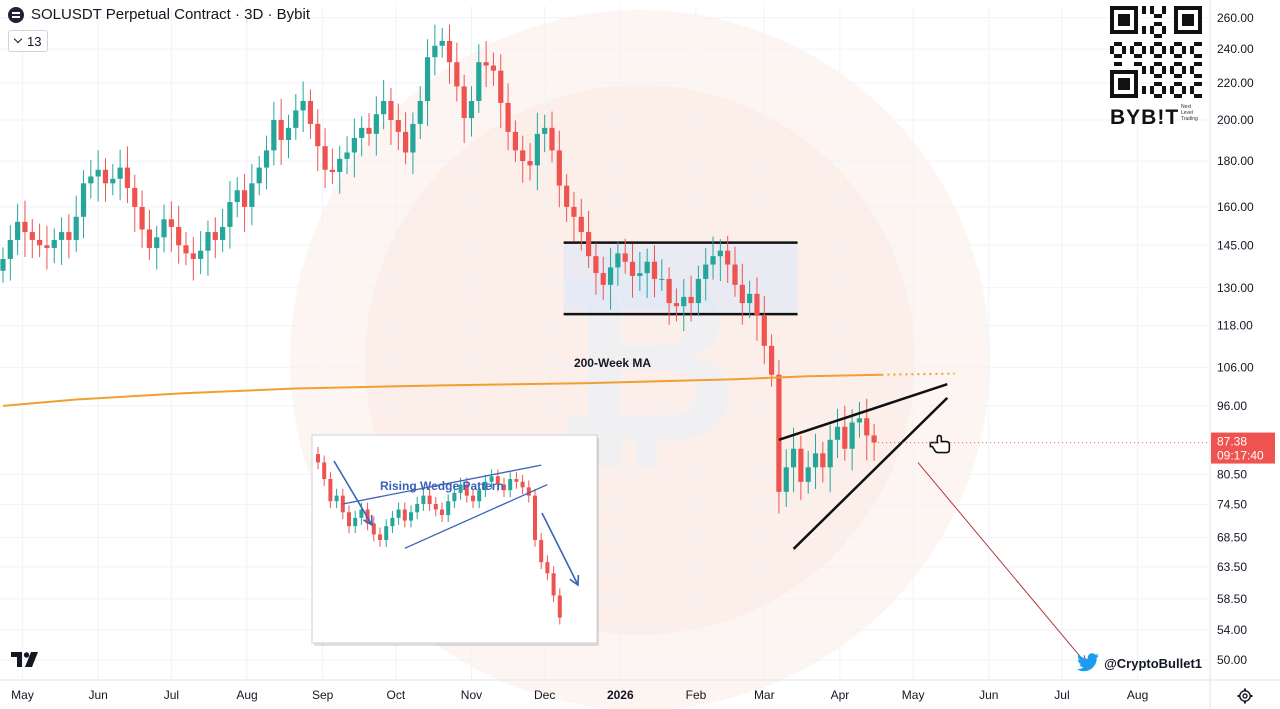  I want to click on tradingview-logo-icon, so click(26, 660).